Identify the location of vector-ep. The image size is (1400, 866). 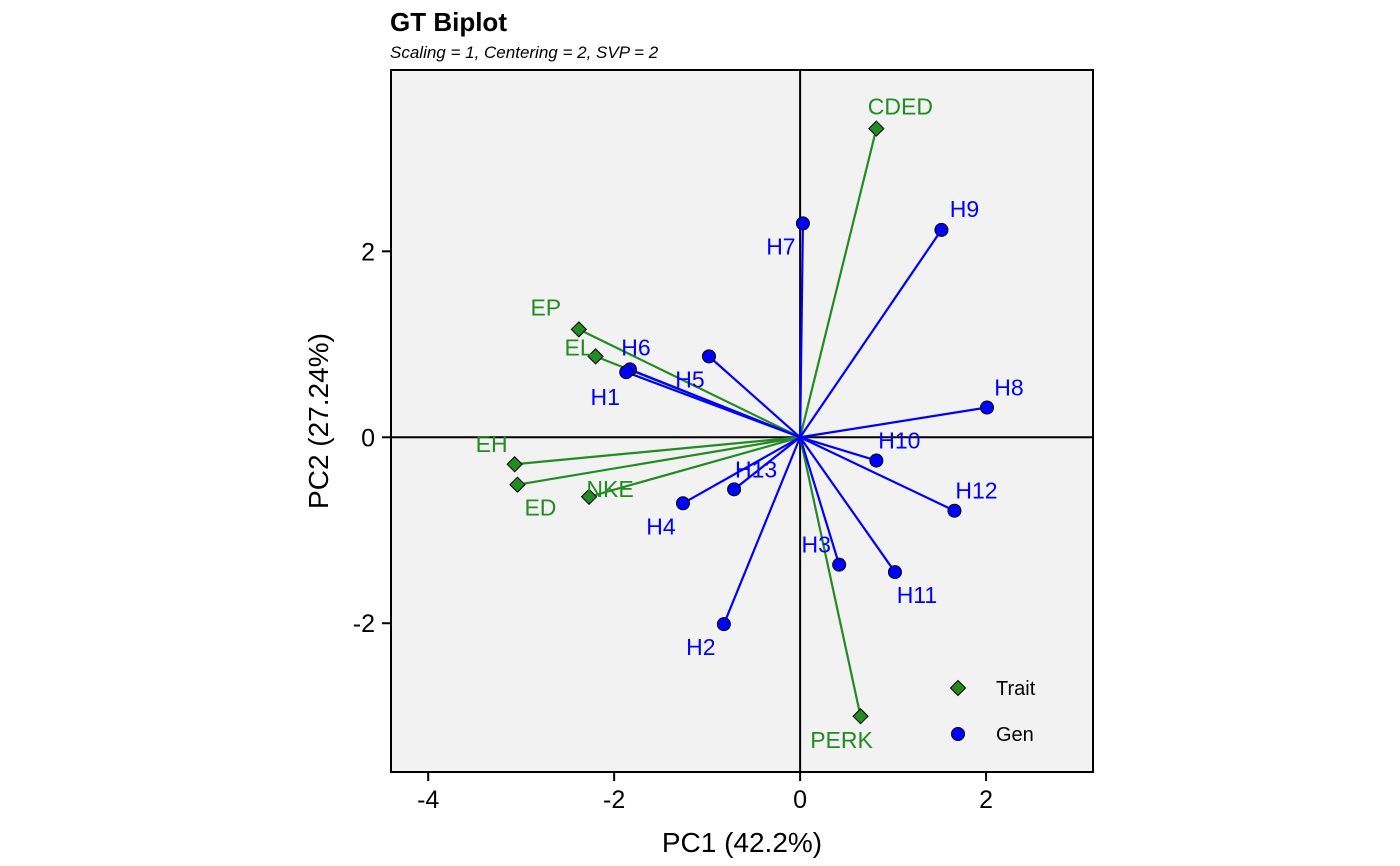
(689, 383).